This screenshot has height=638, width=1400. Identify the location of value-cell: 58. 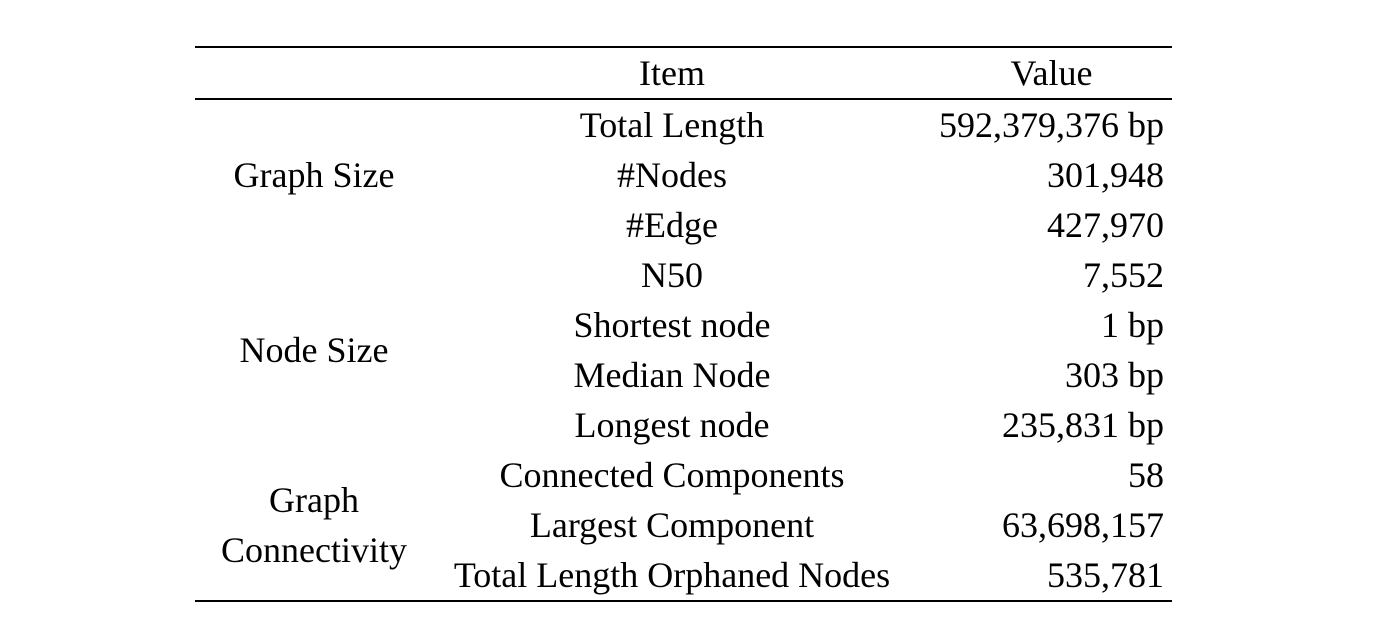
(1146, 475).